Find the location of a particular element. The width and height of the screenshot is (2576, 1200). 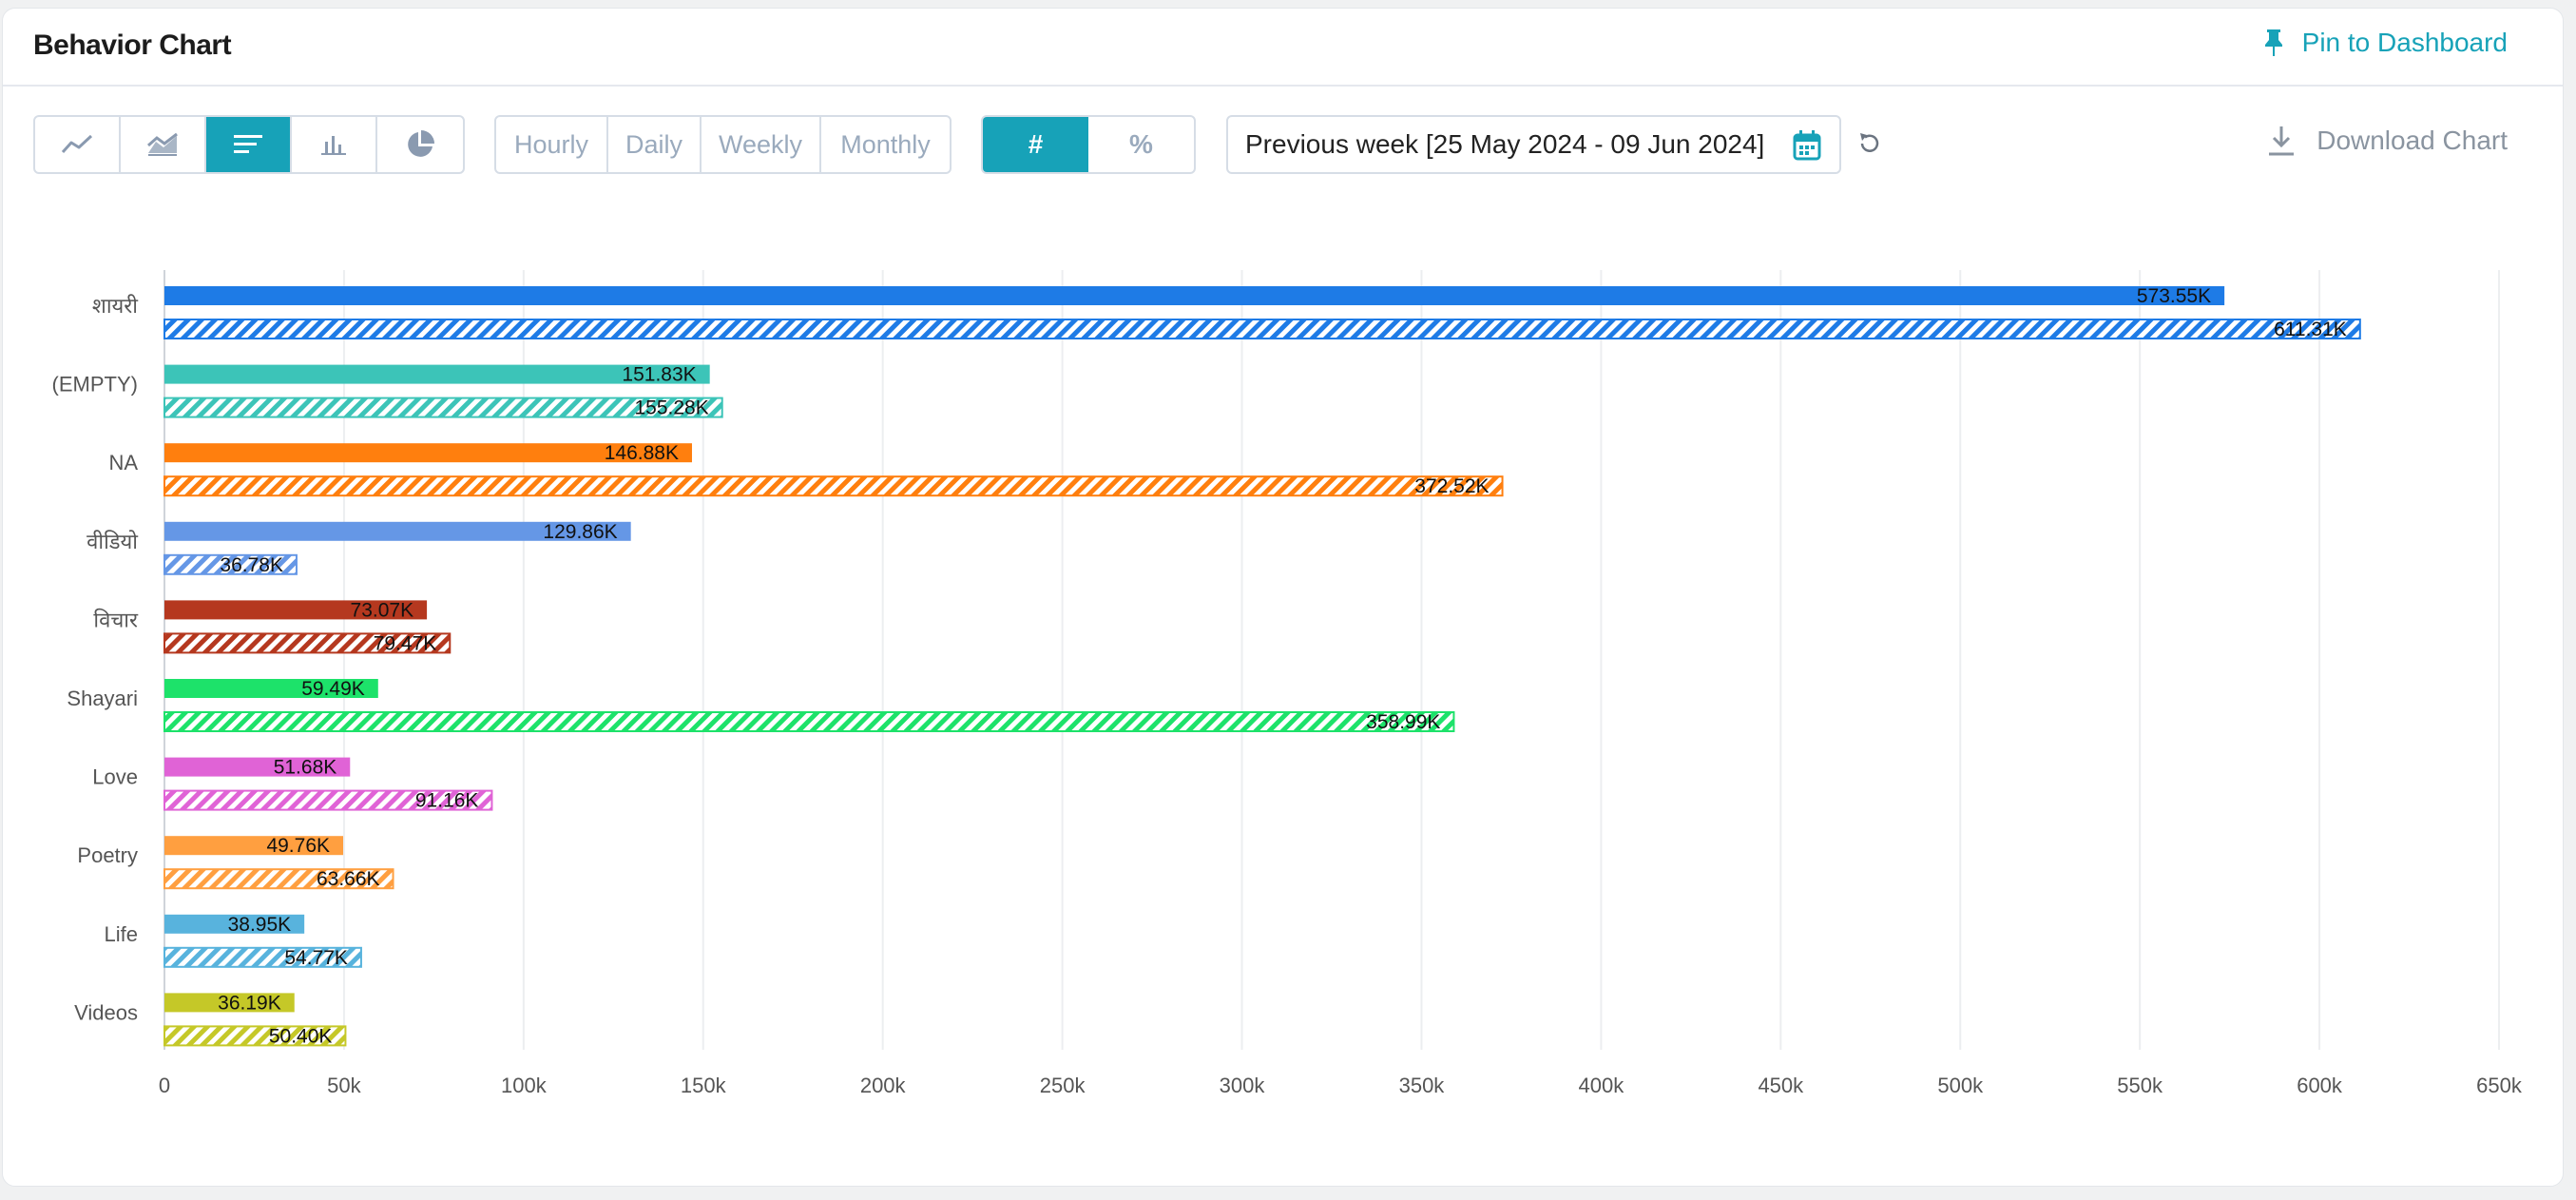

data-label: 155.28K is located at coordinates (671, 408).